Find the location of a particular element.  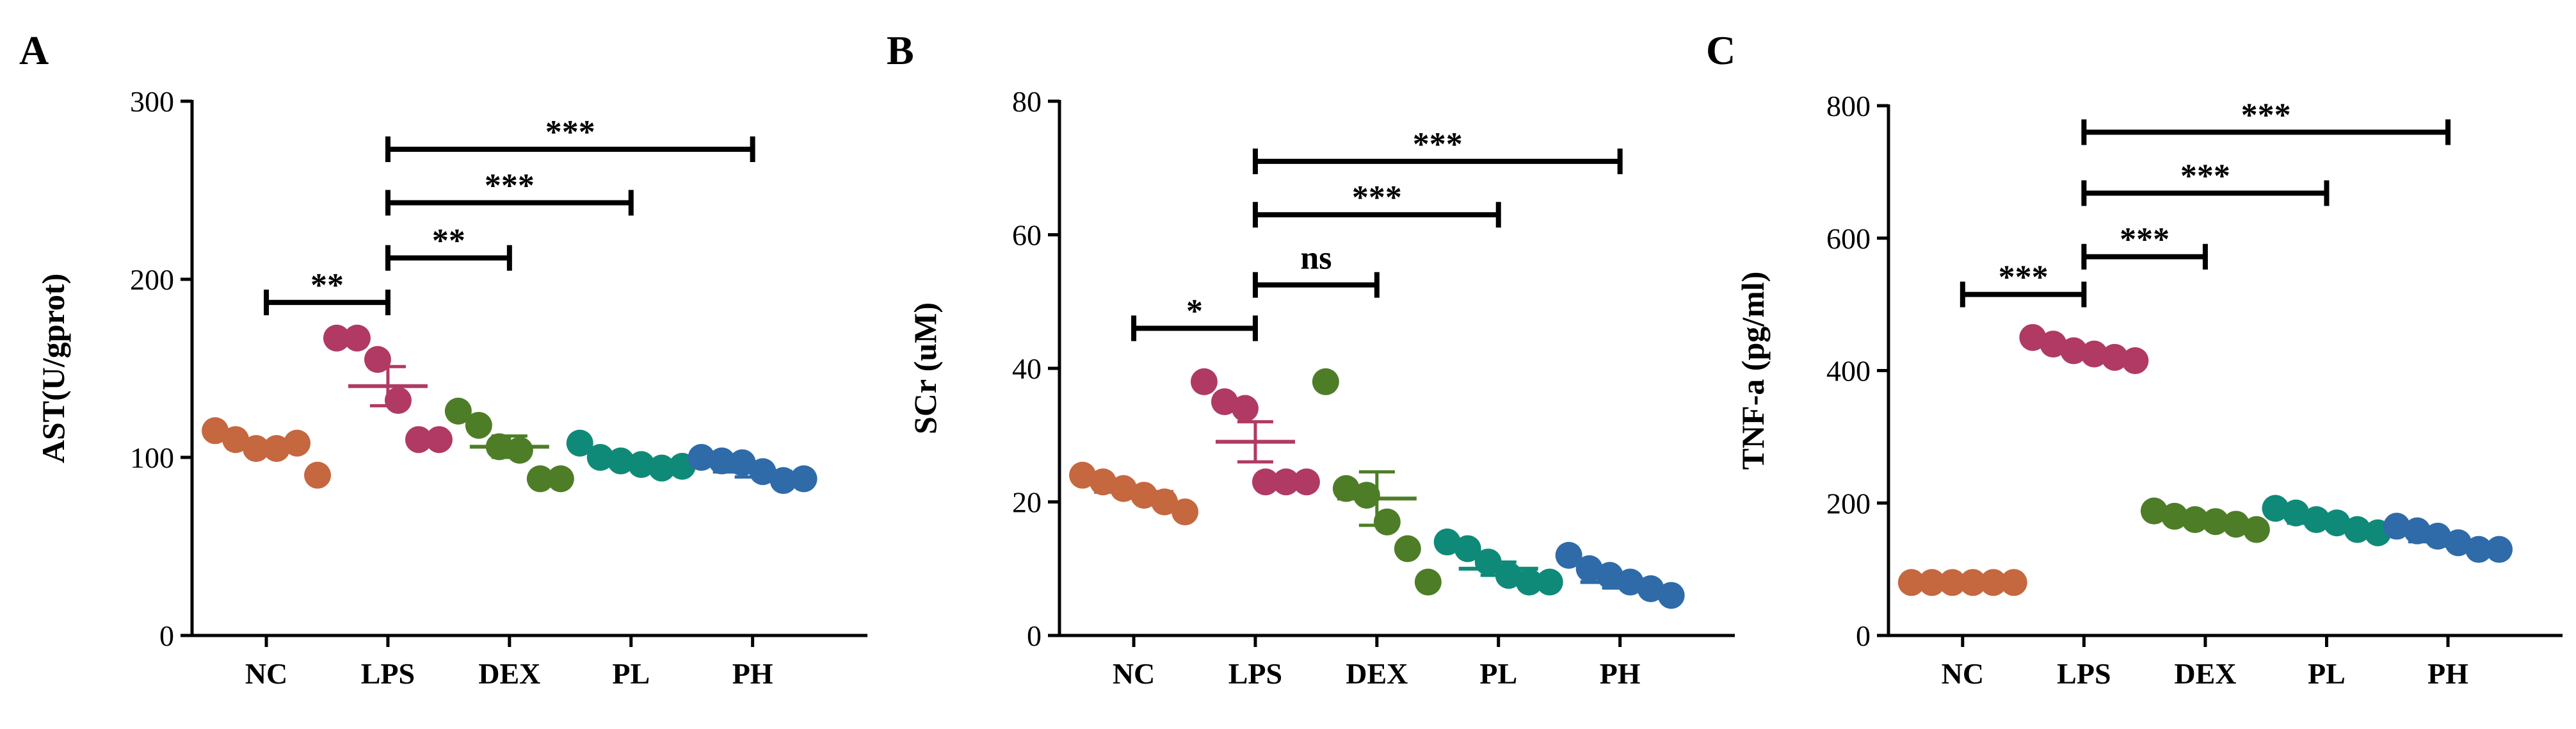

y-axis-title: SCr (uM) is located at coordinates (925, 368).